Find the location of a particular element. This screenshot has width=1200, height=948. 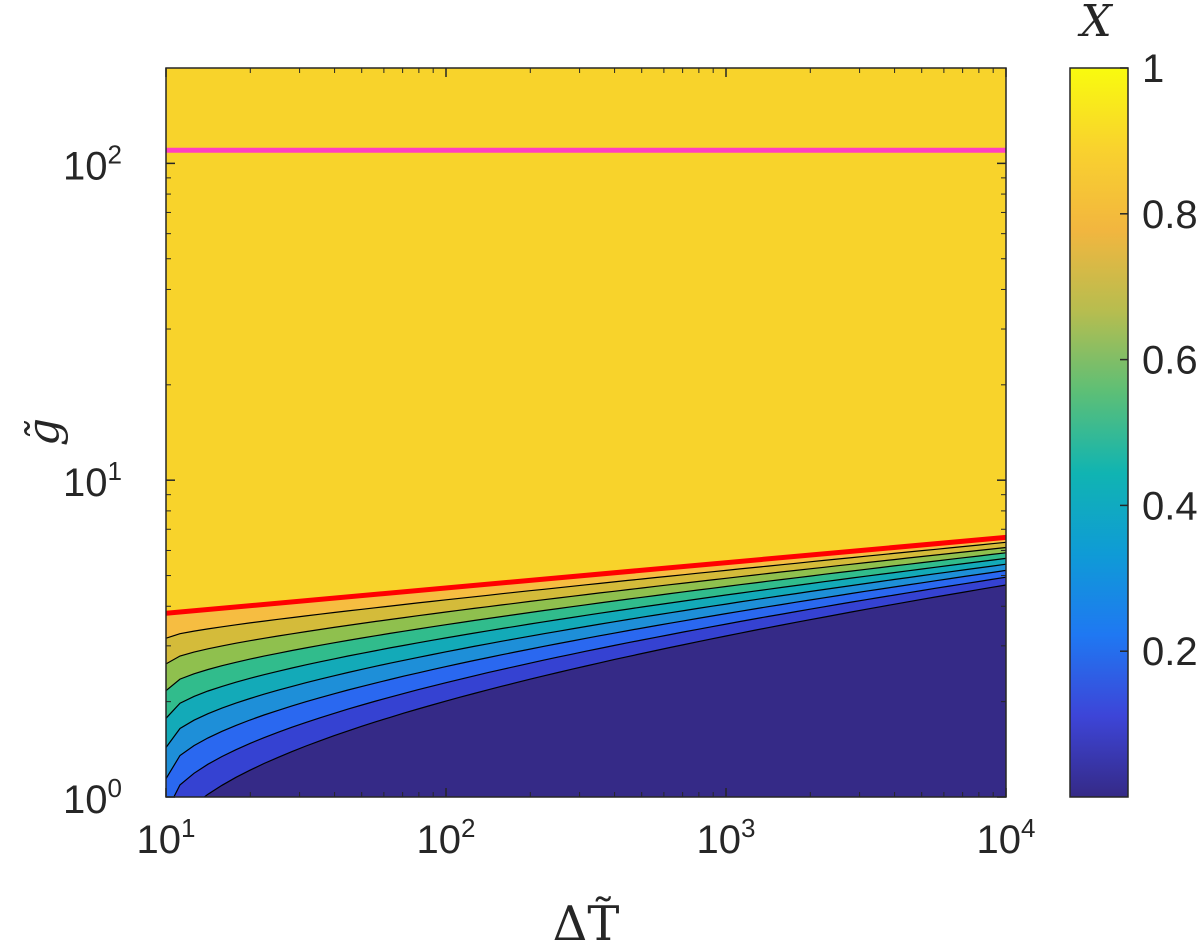

colorbar-ticks: 0.2 0.4 0.6 0.8 1 is located at coordinates (1159, 360).